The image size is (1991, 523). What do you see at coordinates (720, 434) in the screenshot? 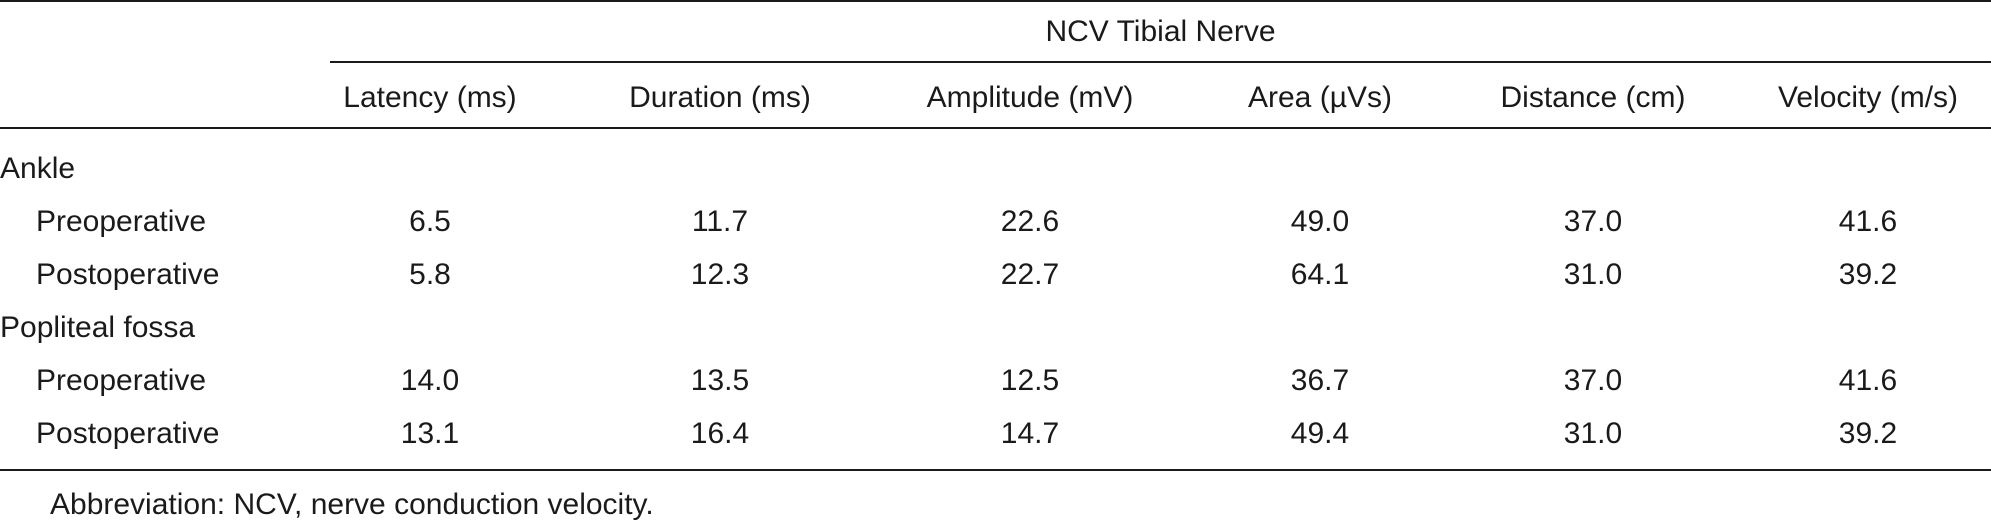
I see `table-cell: 16.4` at bounding box center [720, 434].